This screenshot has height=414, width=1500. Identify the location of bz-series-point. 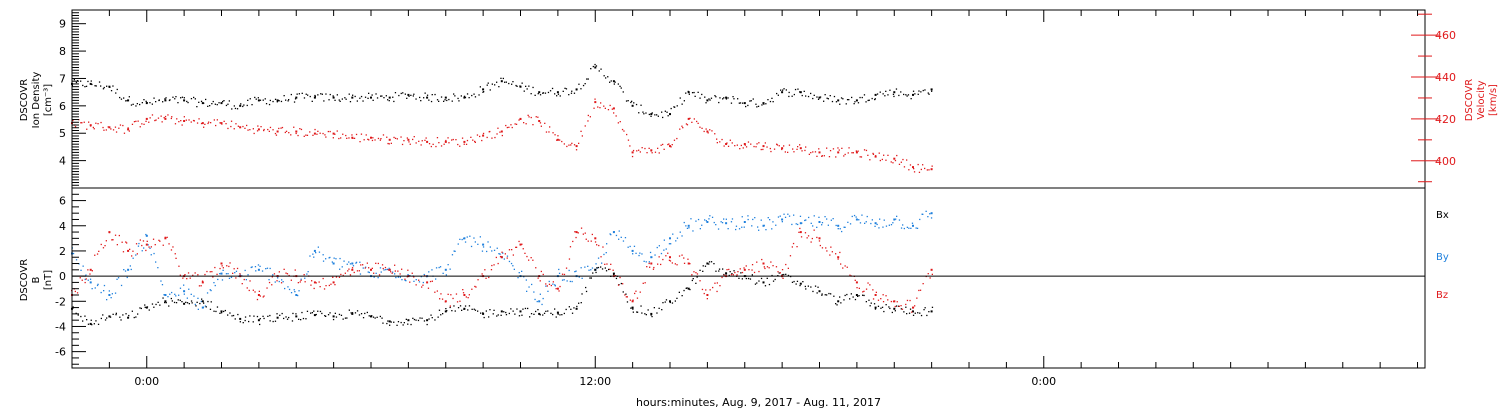
(688, 263).